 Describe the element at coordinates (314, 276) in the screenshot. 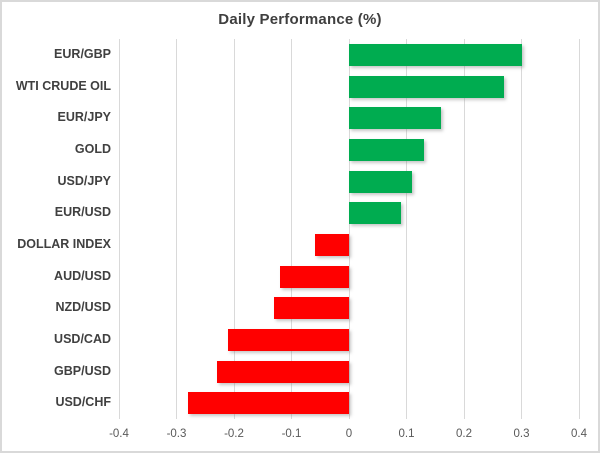

I see `bar-aud-usd` at that location.